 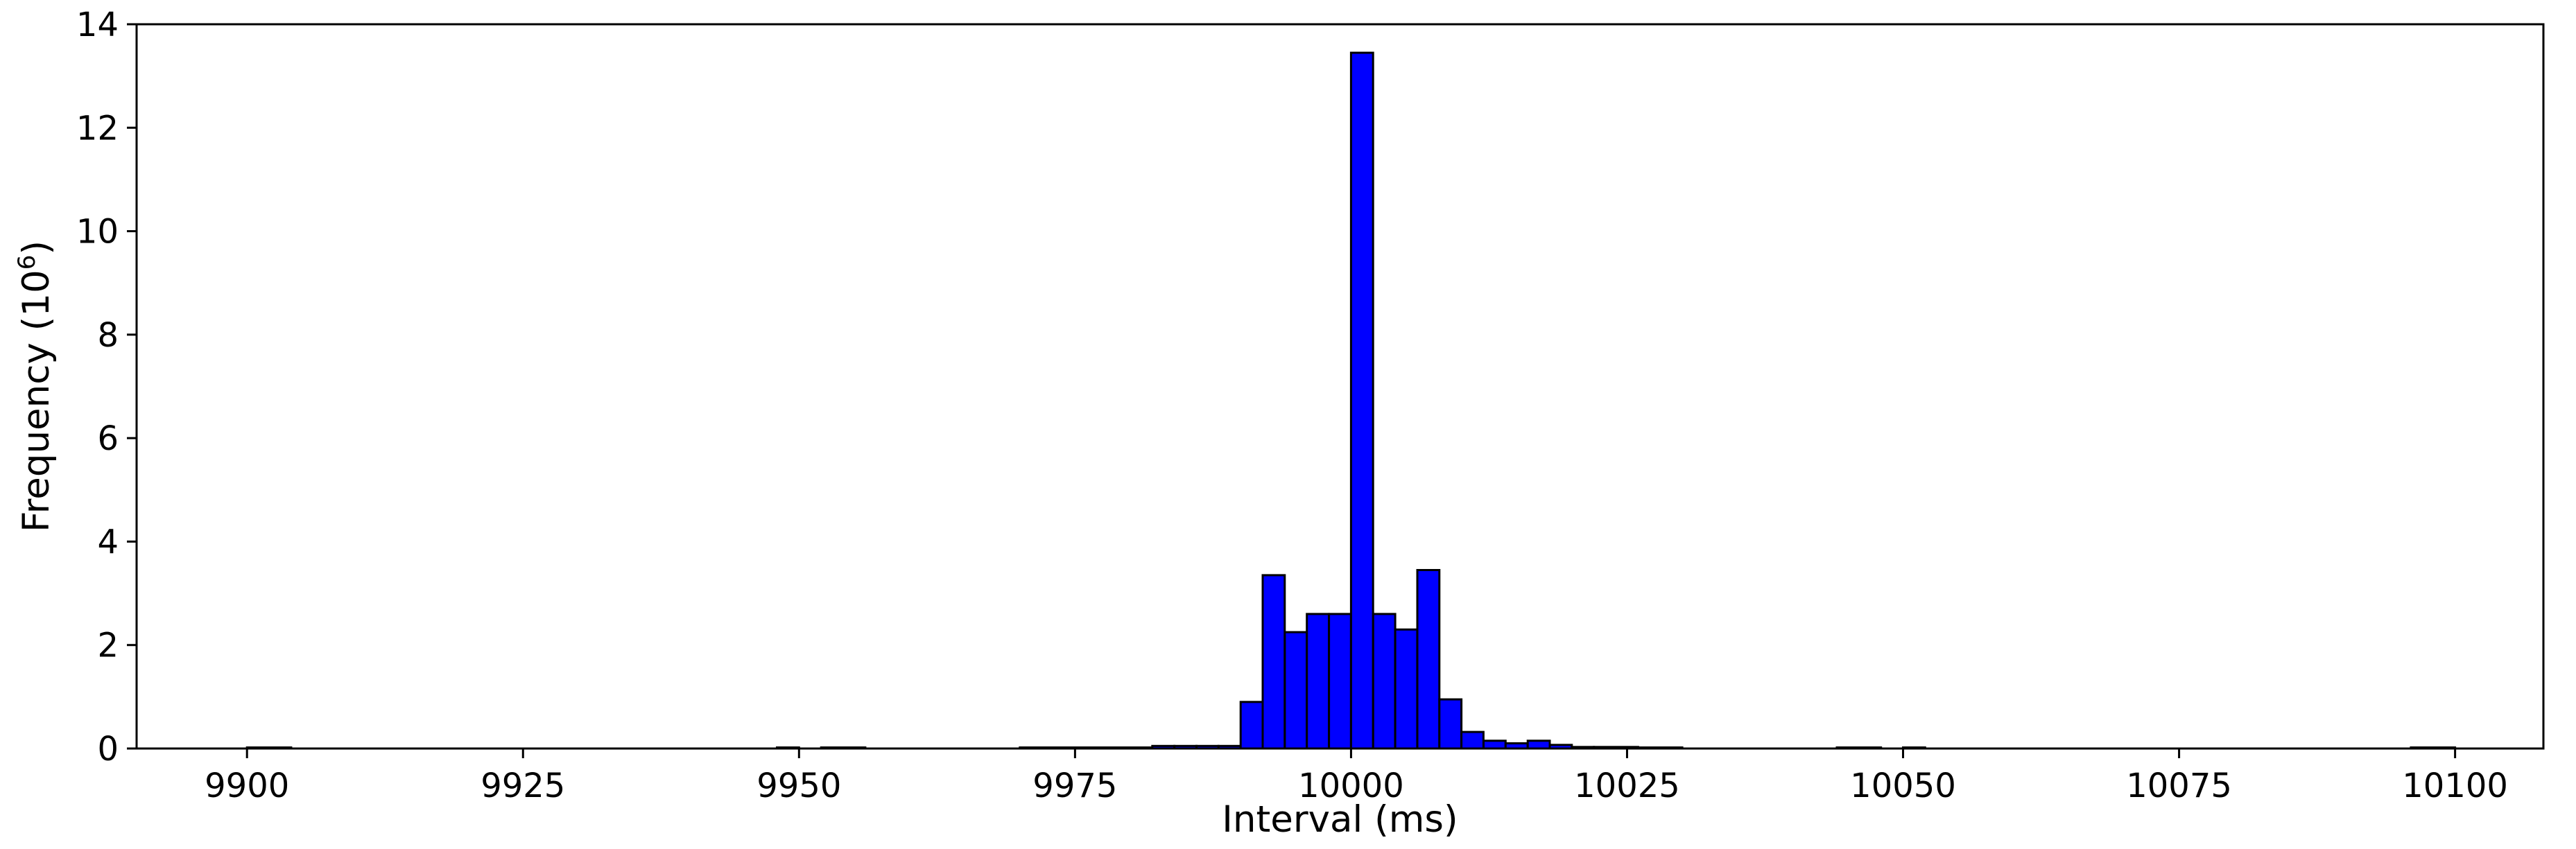 What do you see at coordinates (247, 786) in the screenshot?
I see `x-tick-label: 9900` at bounding box center [247, 786].